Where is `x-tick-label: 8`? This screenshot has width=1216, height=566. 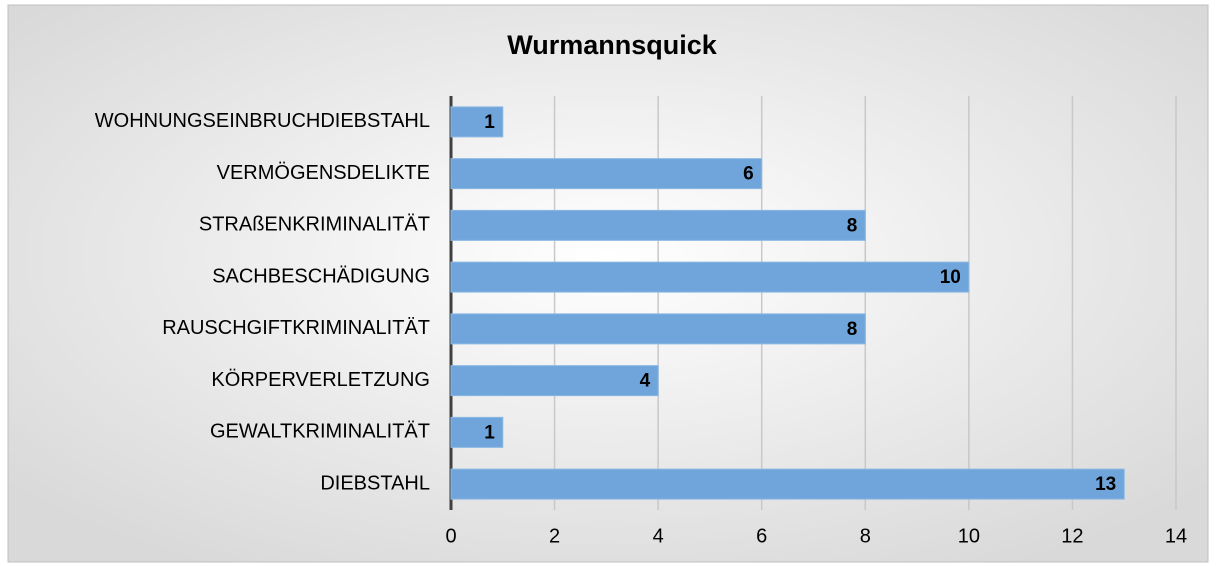 x-tick-label: 8 is located at coordinates (865, 536).